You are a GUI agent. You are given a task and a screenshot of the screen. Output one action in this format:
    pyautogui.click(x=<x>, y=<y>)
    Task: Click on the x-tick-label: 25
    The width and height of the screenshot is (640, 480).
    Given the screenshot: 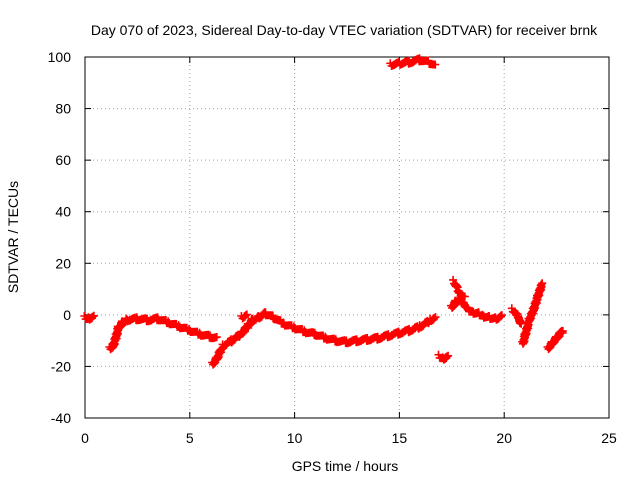 What is the action you would take?
    pyautogui.click(x=609, y=438)
    